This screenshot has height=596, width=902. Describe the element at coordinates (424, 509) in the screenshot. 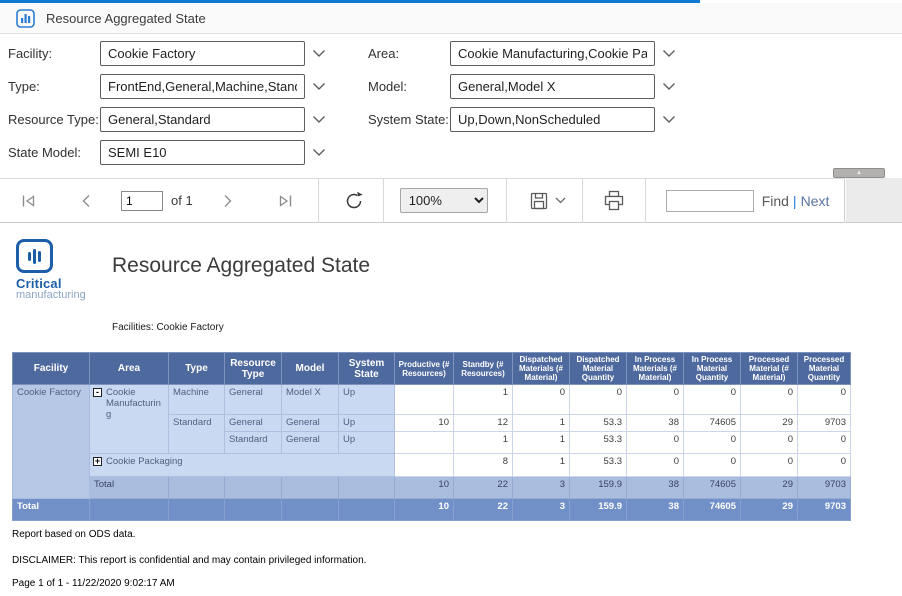

I see `grand-total-value: 10` at that location.